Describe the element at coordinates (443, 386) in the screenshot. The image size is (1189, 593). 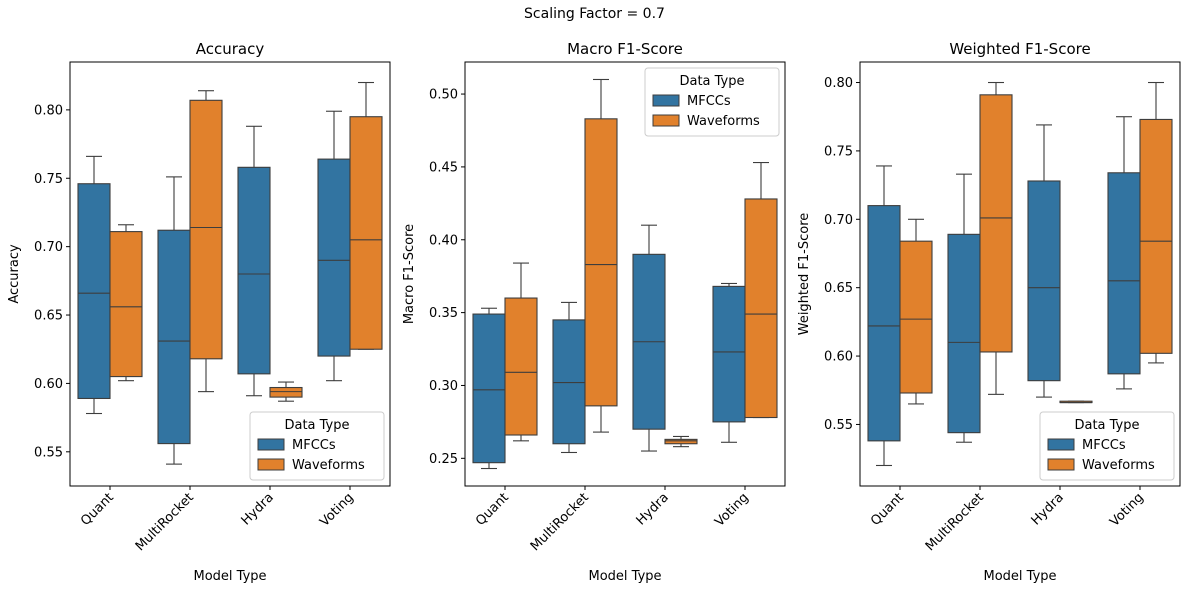
I see `y-tick-label: 0.30` at that location.